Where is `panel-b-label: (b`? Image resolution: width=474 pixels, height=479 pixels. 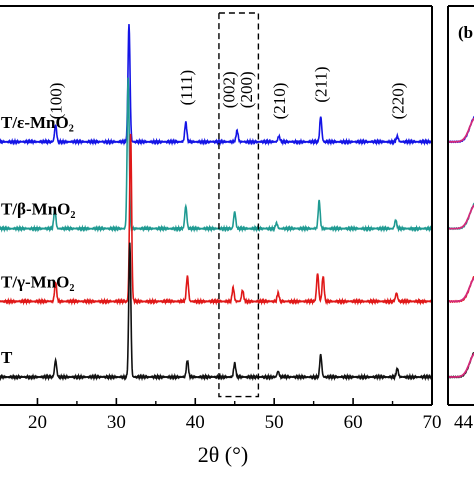 panel-b-label: (b is located at coordinates (465, 32).